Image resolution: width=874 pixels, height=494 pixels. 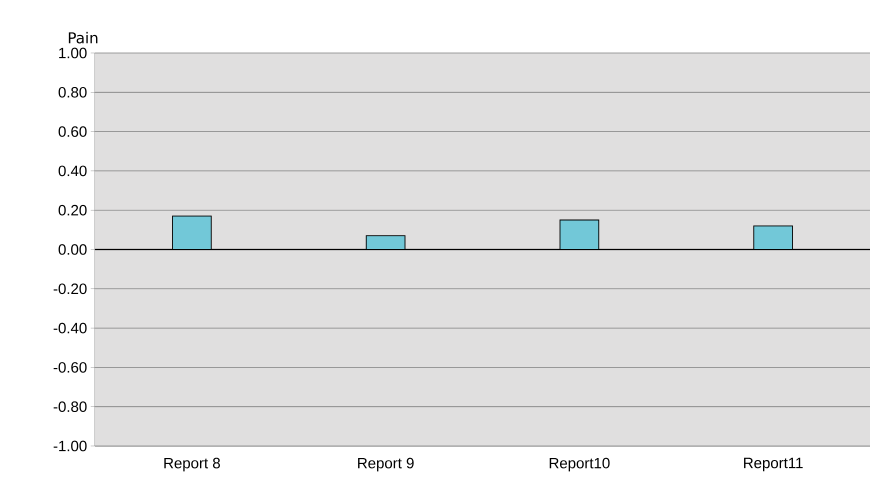 What do you see at coordinates (773, 465) in the screenshot?
I see `x-tick-label: Report11` at bounding box center [773, 465].